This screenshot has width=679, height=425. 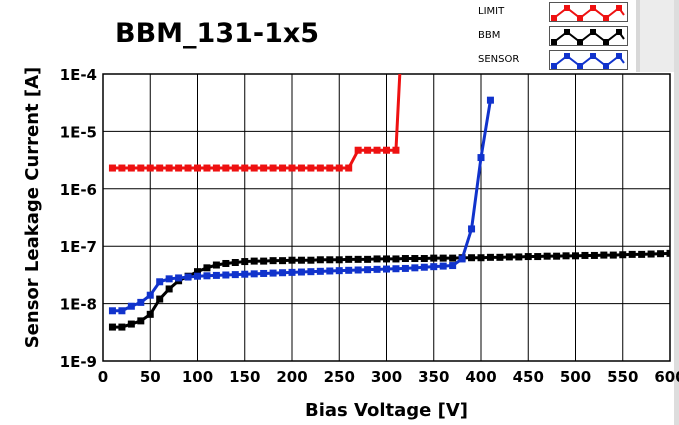 What do you see at coordinates (550, 36) in the screenshot?
I see `legend: LIMIT BBM SENSOR` at bounding box center [550, 36].